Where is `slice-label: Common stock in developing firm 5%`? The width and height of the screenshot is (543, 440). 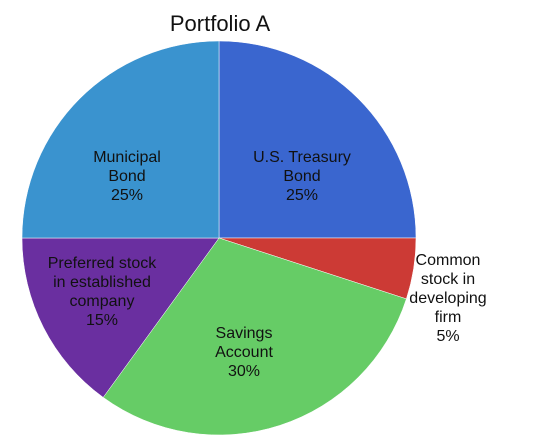
slice-label: Common stock in developing firm 5% is located at coordinates (447, 298).